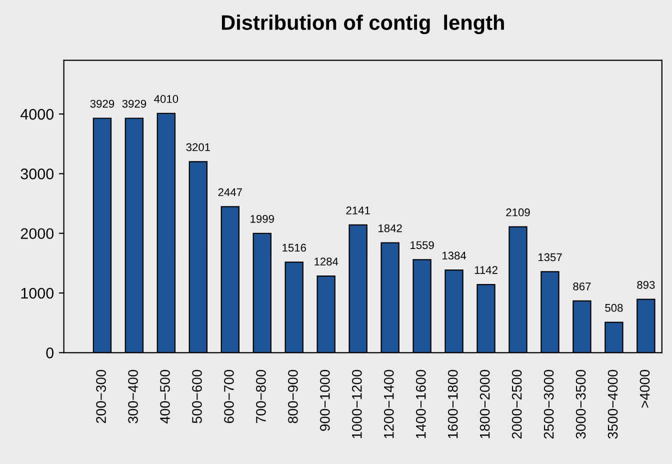 The image size is (672, 464). What do you see at coordinates (293, 397) in the screenshot?
I see `x-tick-label: 800−900` at bounding box center [293, 397].